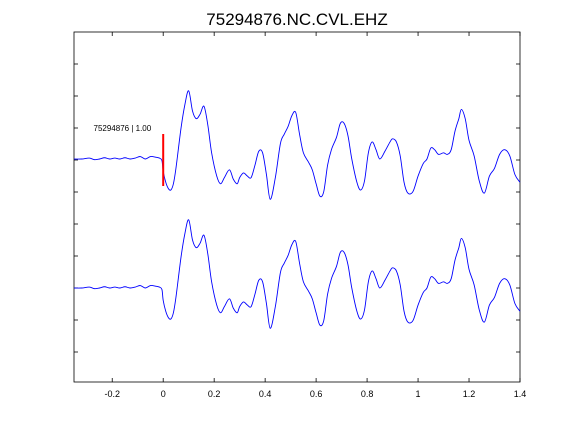  I want to click on x-axis-tick-labels: -0.2 0 0.2 0.4 0.6 0.8 1 1.2 1.4, so click(315, 394).